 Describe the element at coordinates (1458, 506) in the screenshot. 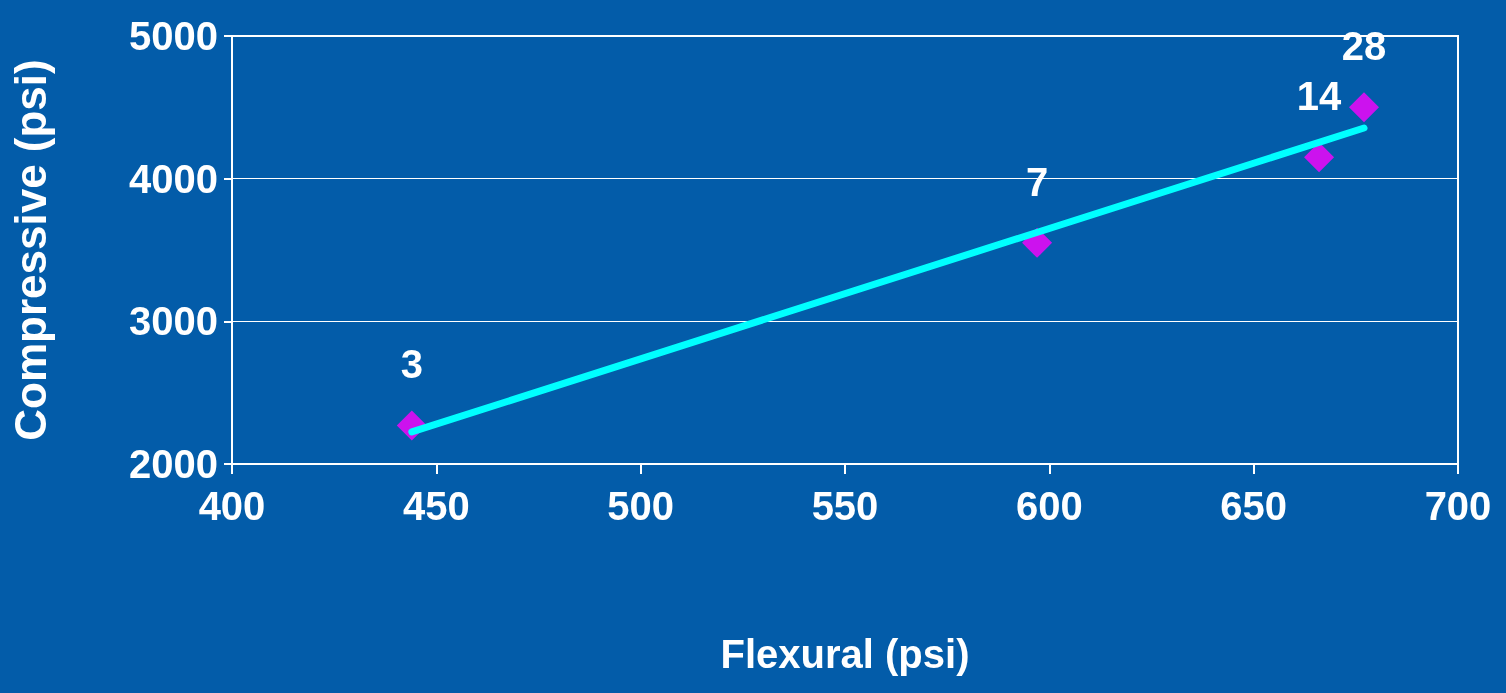

I see `x-tick-label: 700` at that location.